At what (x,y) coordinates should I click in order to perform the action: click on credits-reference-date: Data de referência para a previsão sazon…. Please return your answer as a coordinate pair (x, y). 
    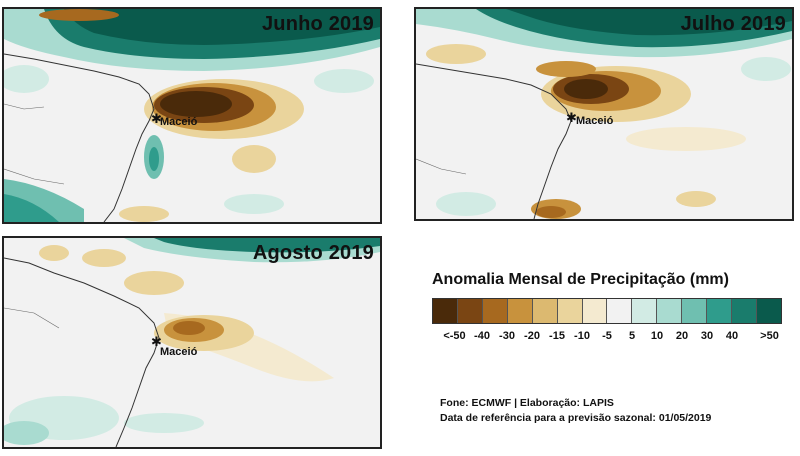
    Looking at the image, I should click on (576, 418).